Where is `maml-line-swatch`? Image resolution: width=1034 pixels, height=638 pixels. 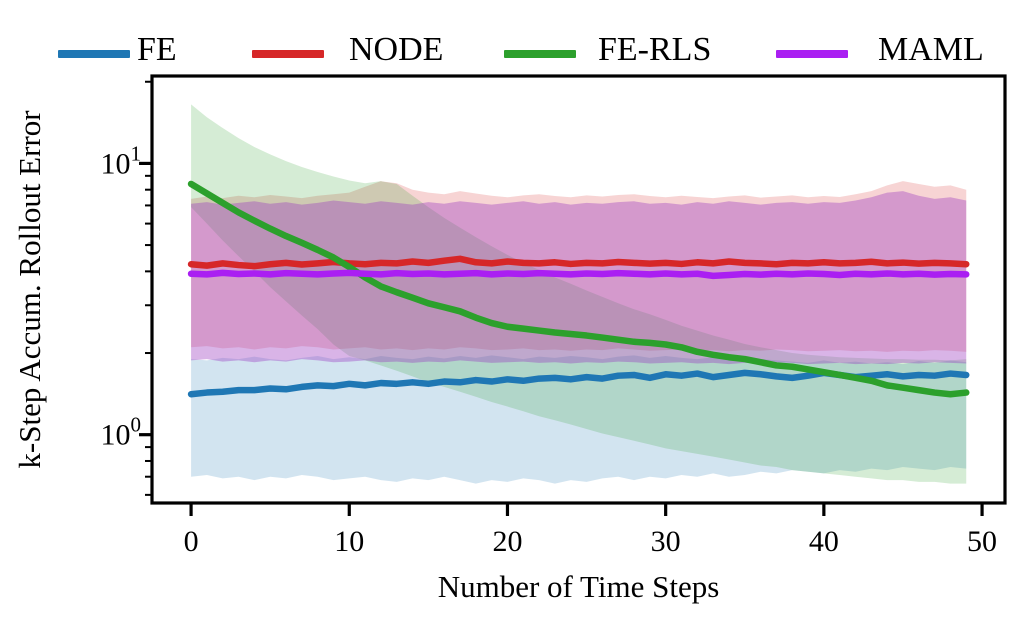 maml-line-swatch is located at coordinates (812, 54).